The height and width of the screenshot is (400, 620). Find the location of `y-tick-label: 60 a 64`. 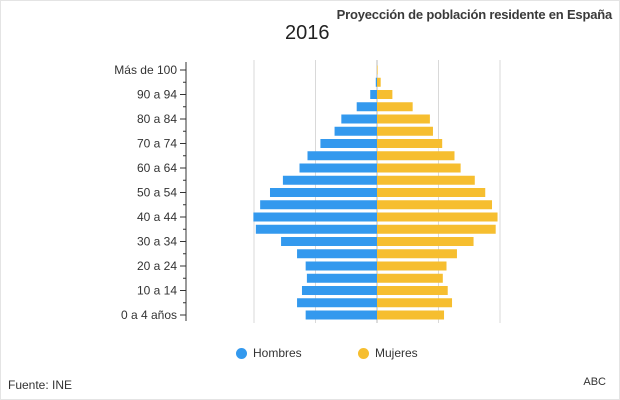

y-tick-label: 60 a 64 is located at coordinates (157, 168).